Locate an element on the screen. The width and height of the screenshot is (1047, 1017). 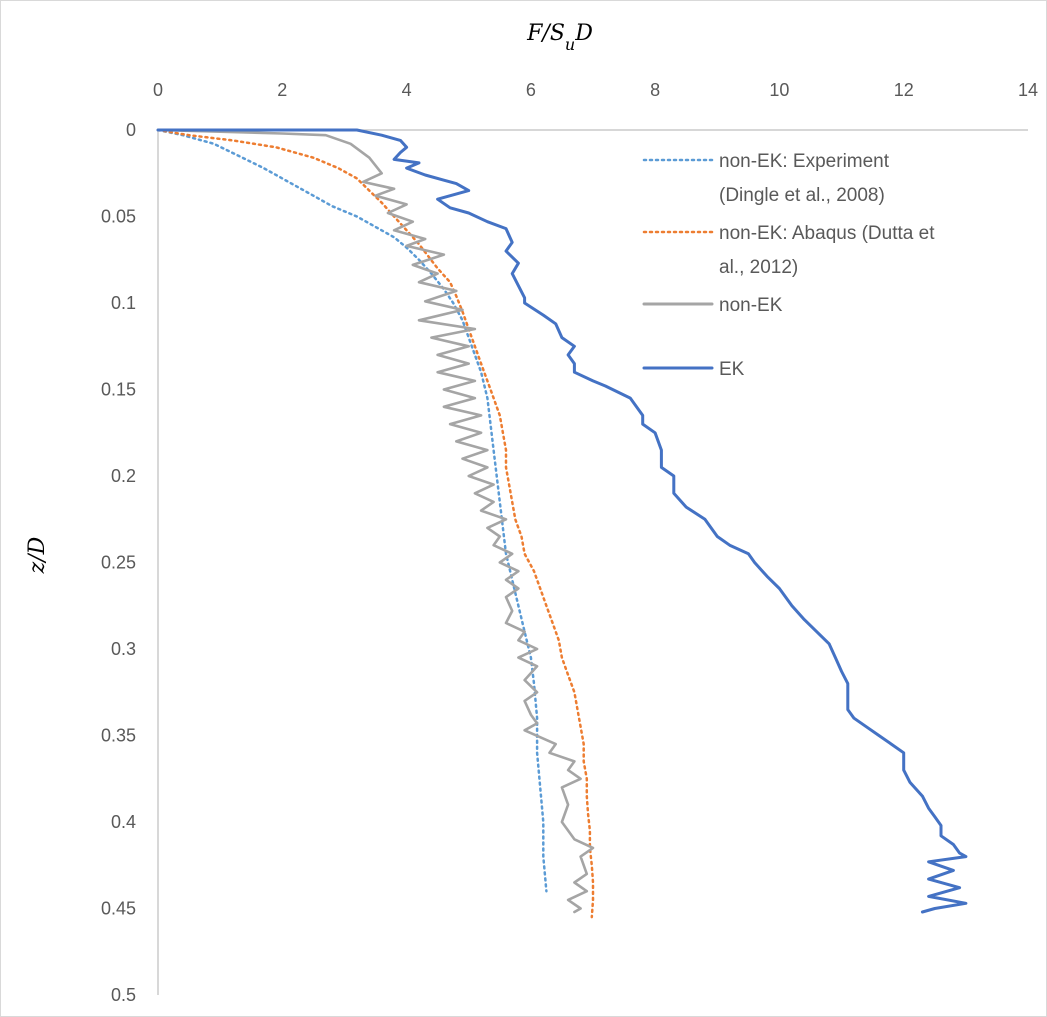
y-tick-label: 0.25 is located at coordinates (118, 563).